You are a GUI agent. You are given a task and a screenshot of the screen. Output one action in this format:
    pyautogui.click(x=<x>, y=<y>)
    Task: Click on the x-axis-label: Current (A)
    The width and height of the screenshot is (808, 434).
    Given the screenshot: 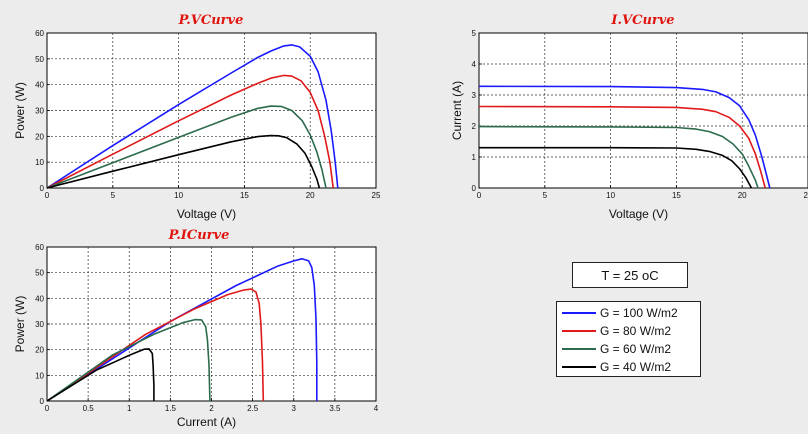 What is the action you would take?
    pyautogui.click(x=206, y=422)
    